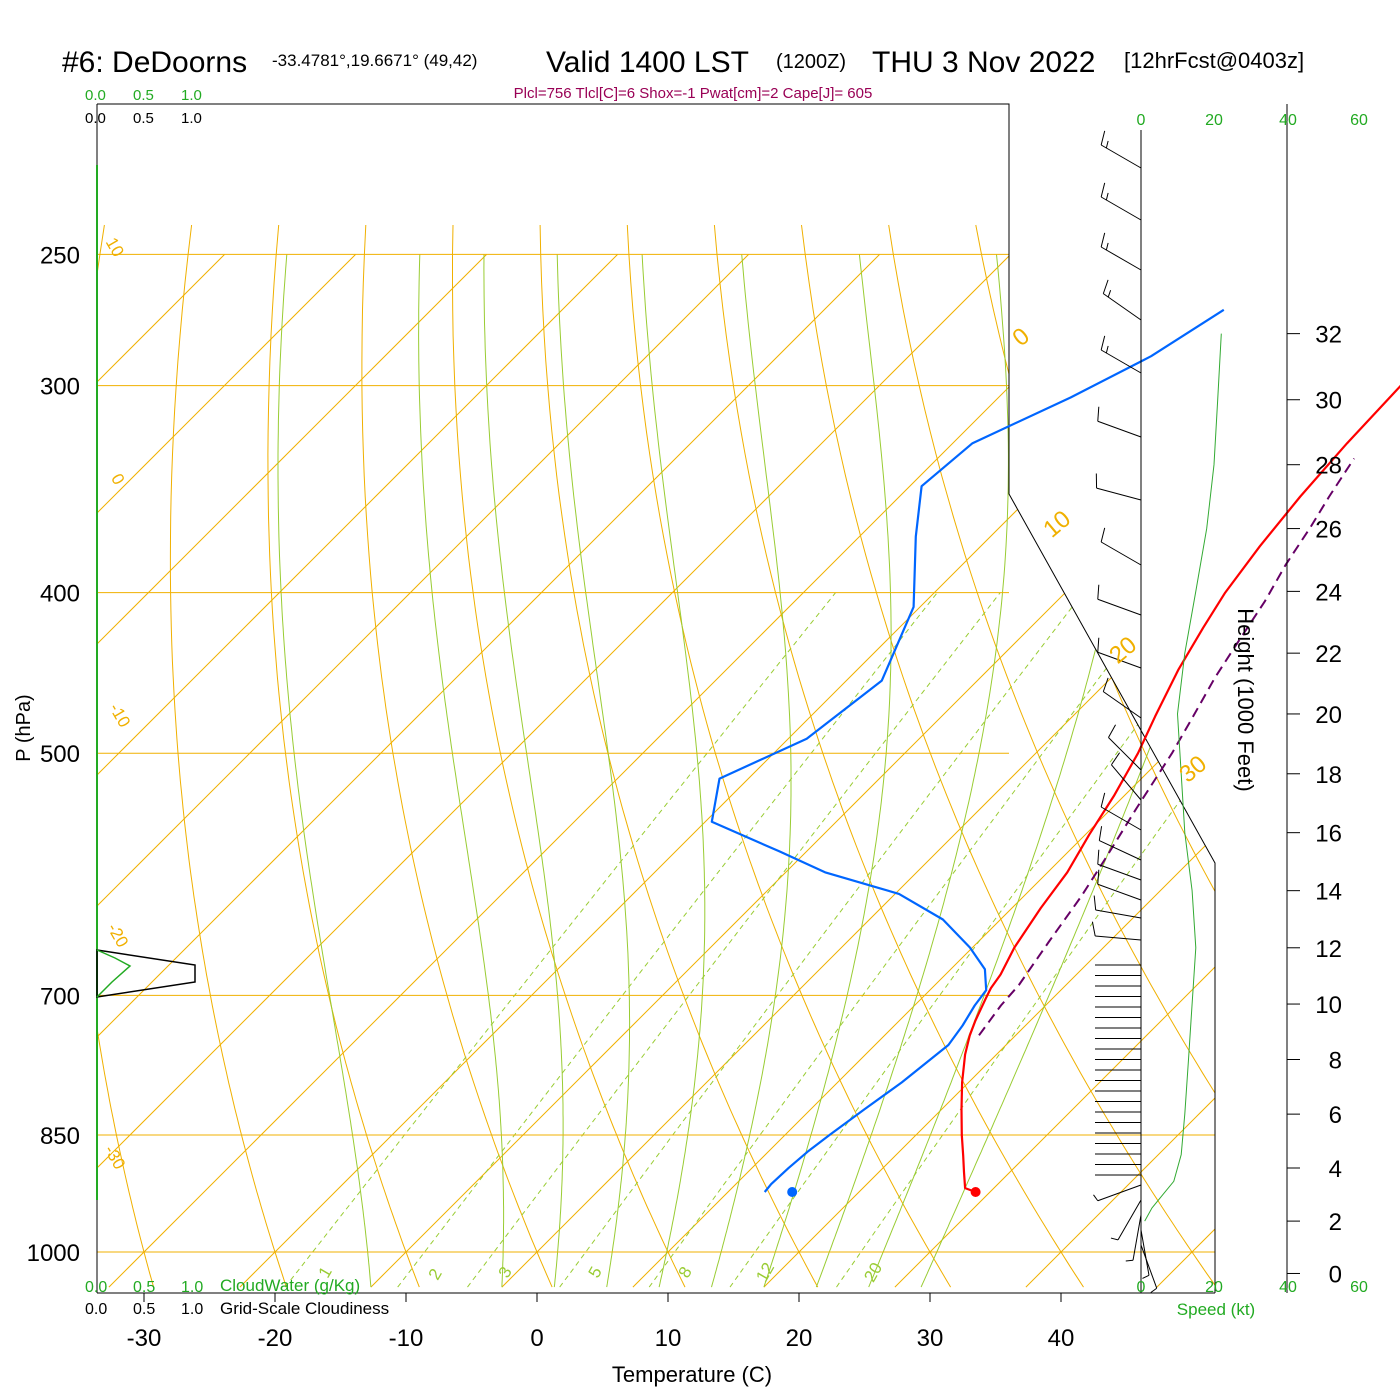 The height and width of the screenshot is (1400, 1400). I want to click on wind-tick-bottom-2: 40, so click(1288, 1287).